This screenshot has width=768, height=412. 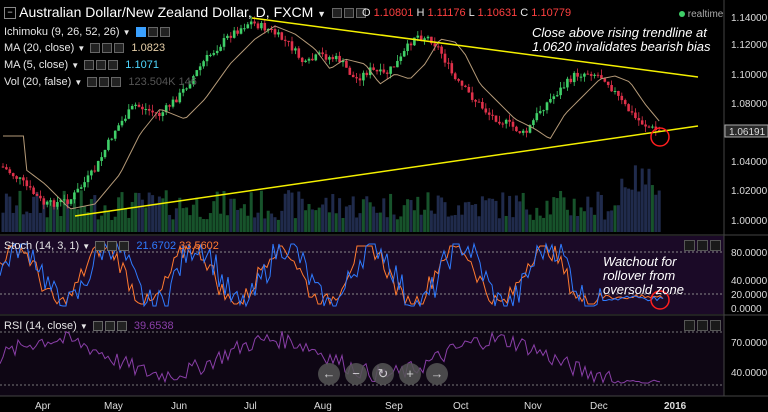 I want to click on stoch-header: Stoch (14, 3, 1) ▼ 21.6702 33.5602, so click(x=111, y=246).